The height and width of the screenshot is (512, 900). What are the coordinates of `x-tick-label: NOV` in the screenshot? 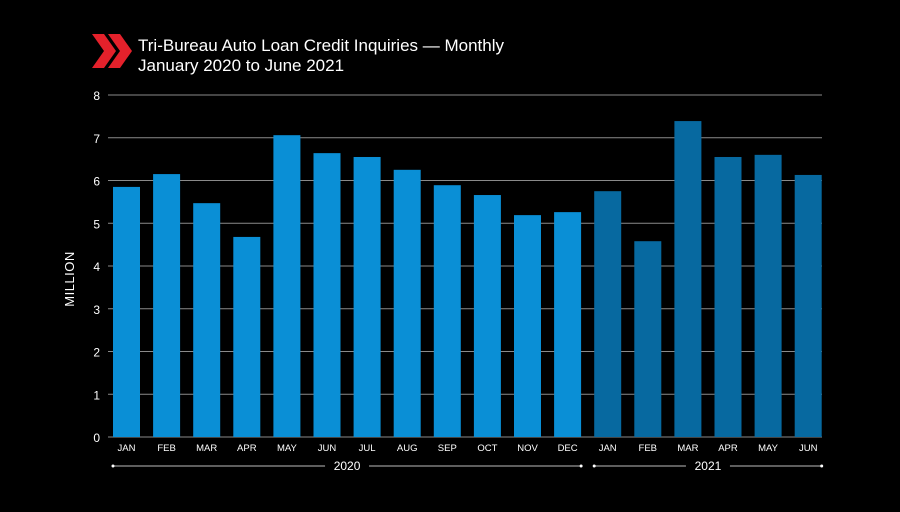 It's located at (527, 448).